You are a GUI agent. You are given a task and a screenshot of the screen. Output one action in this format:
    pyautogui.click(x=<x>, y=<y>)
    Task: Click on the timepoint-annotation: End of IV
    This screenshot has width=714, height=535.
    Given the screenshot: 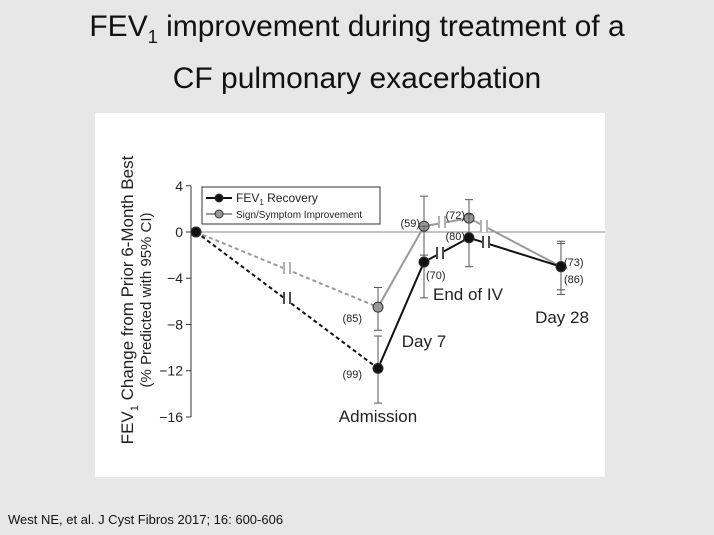 What is the action you would take?
    pyautogui.click(x=468, y=294)
    